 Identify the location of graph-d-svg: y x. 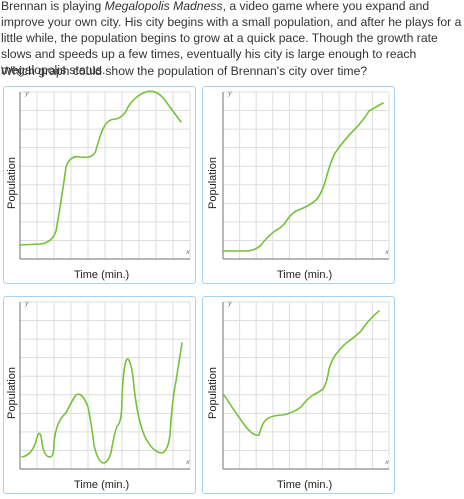
(306, 384).